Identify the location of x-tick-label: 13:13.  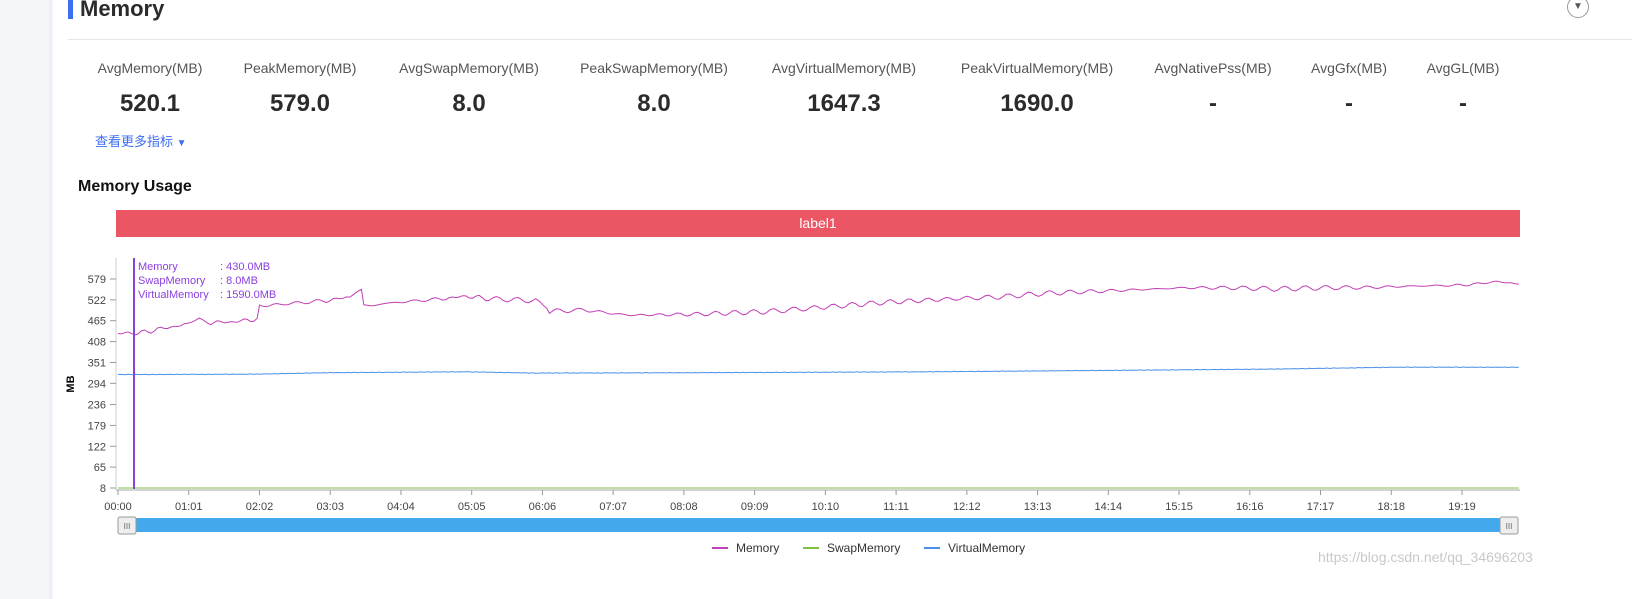
(1038, 507).